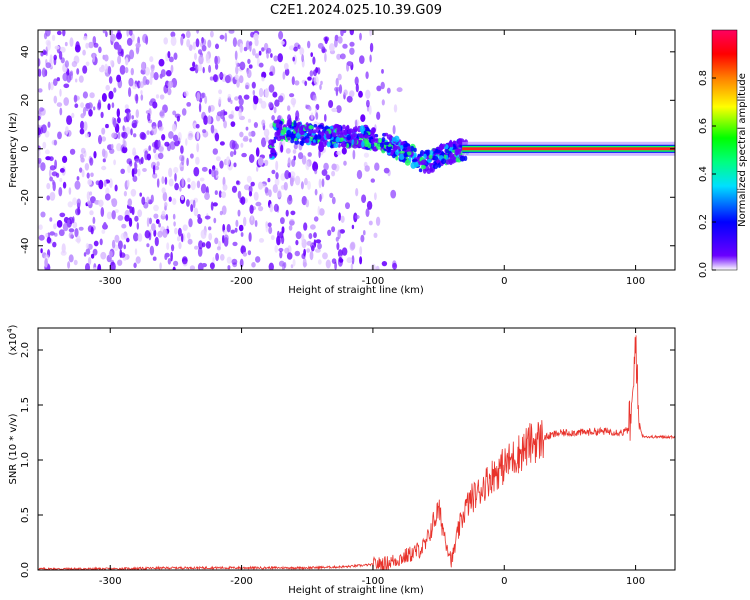 The width and height of the screenshot is (750, 600). Describe the element at coordinates (703, 270) in the screenshot. I see `colorbar-tick-label: 0.0` at that location.